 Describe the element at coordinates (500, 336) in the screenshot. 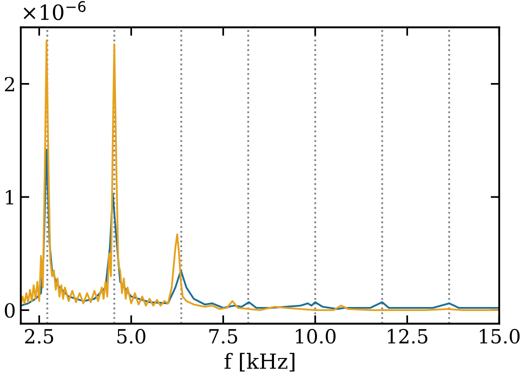

I see `x-tick-label: 15.0` at that location.